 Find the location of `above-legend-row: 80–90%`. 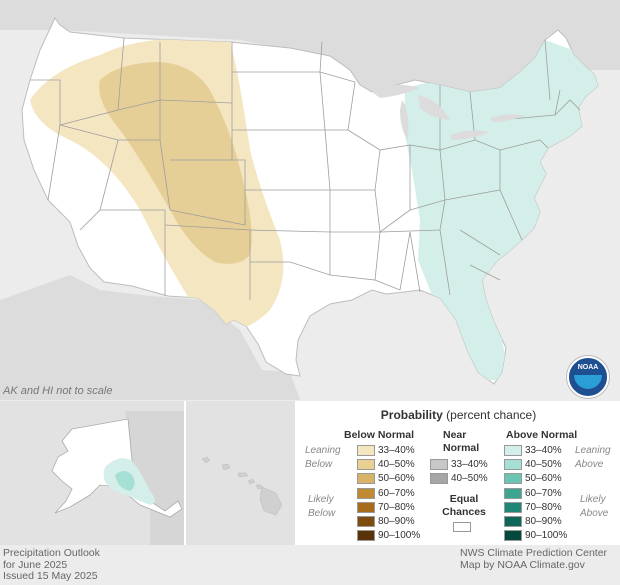

above-legend-row: 80–90% is located at coordinates (533, 522).